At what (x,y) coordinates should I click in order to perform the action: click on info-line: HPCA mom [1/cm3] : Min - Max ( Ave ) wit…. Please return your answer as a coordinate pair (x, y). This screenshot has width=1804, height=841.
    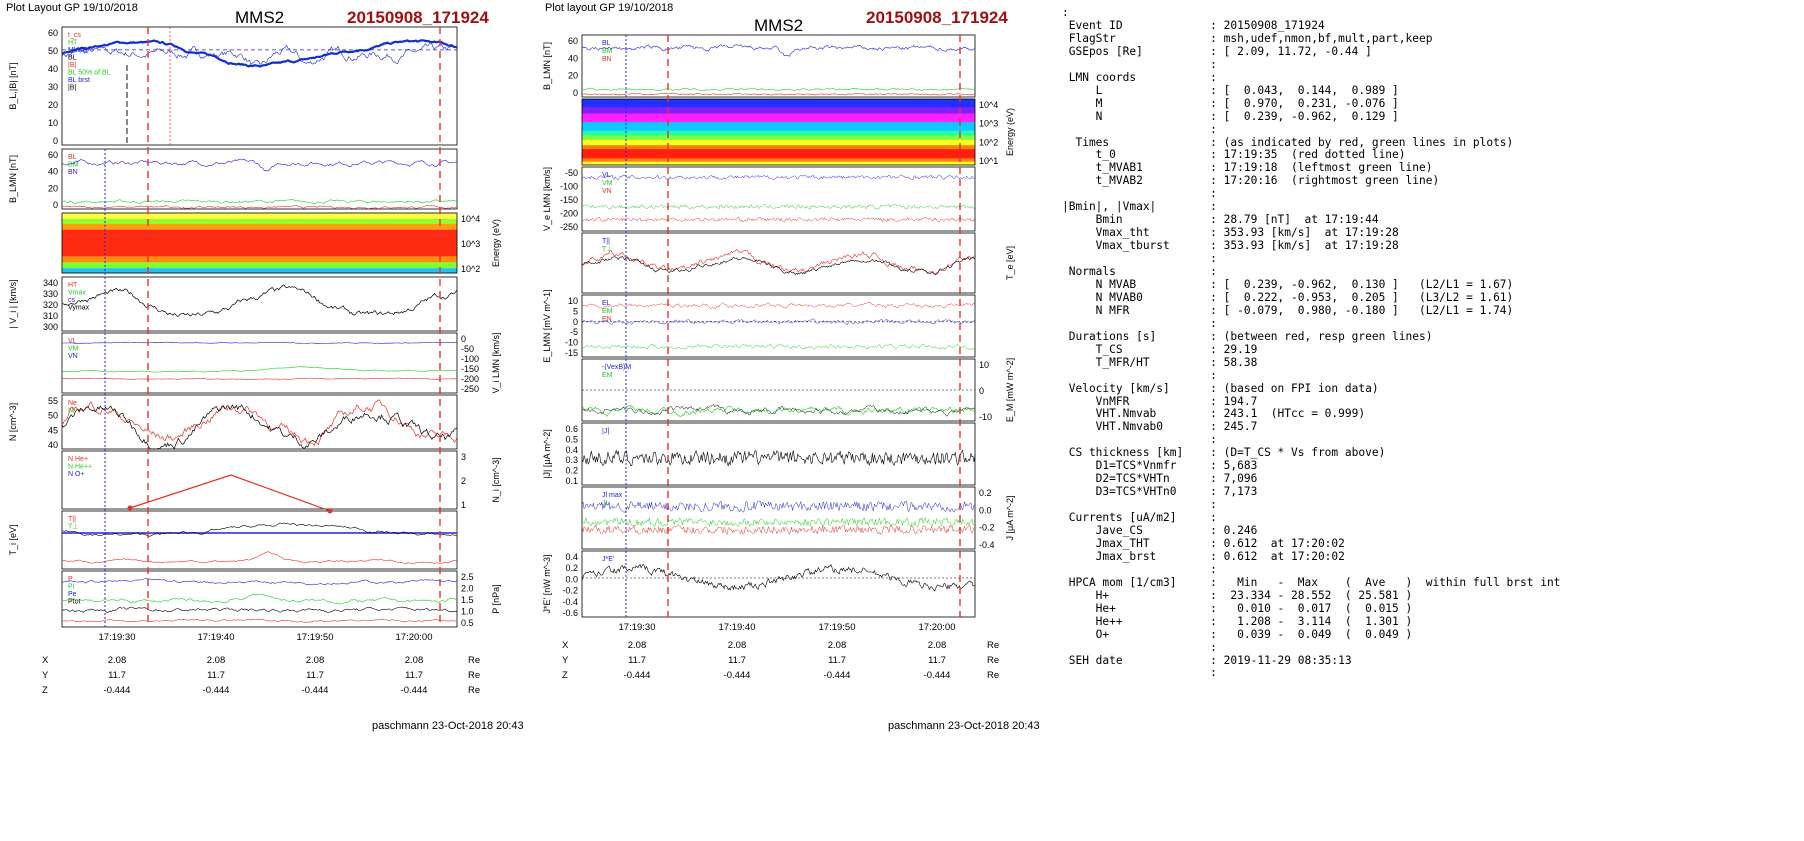
    Looking at the image, I should click on (1311, 582).